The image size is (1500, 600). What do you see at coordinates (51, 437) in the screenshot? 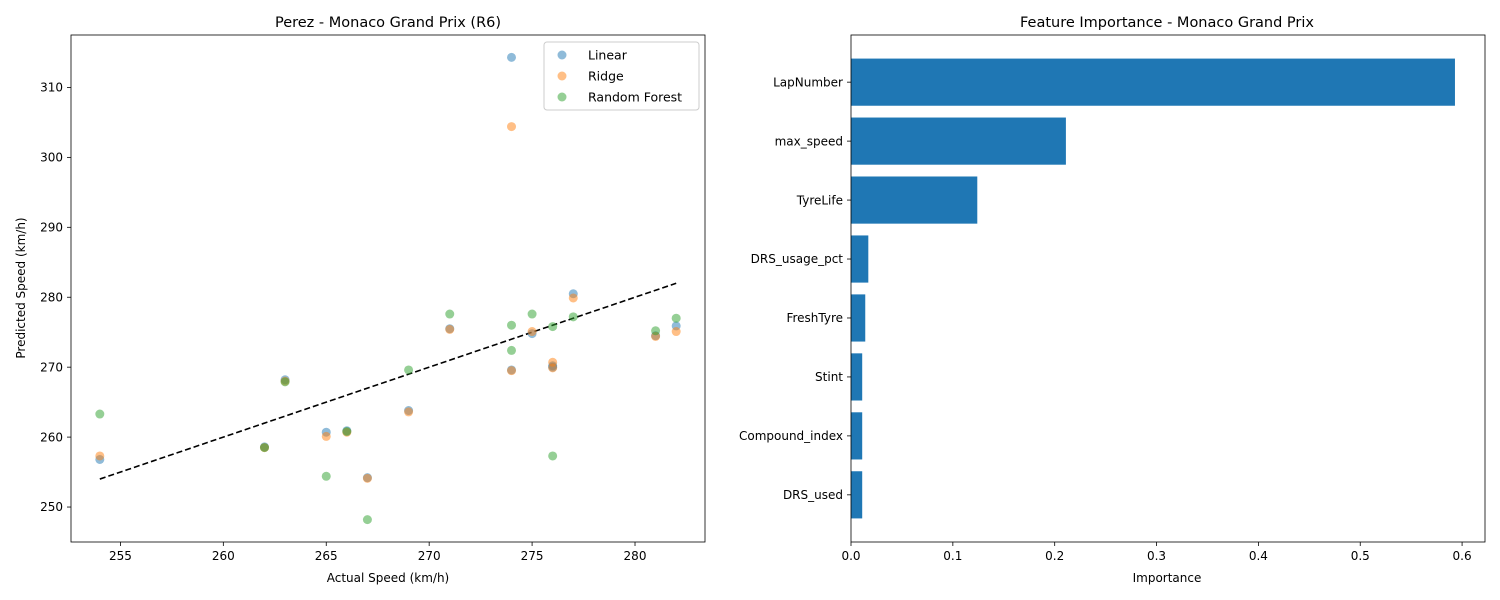
I see `scatter-y-tick-label: 260` at bounding box center [51, 437].